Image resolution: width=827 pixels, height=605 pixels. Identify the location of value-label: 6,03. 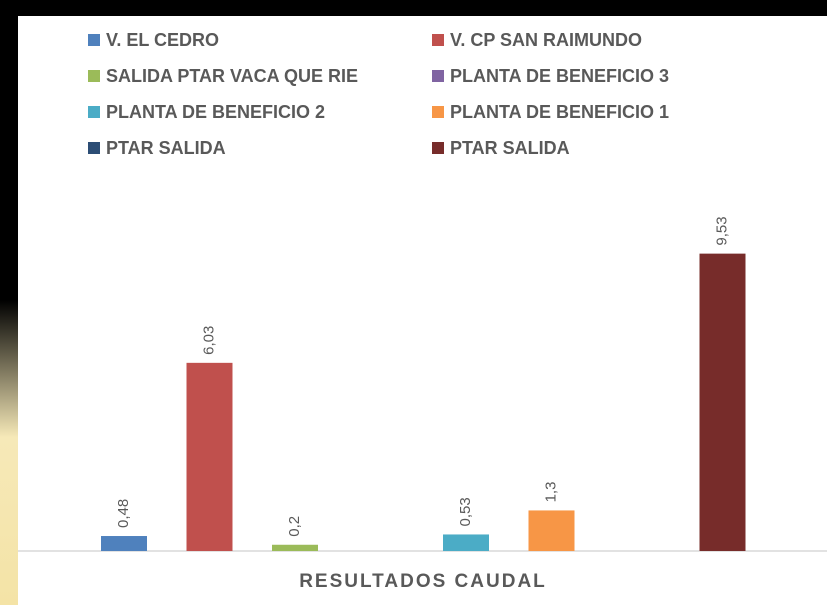
(208, 340).